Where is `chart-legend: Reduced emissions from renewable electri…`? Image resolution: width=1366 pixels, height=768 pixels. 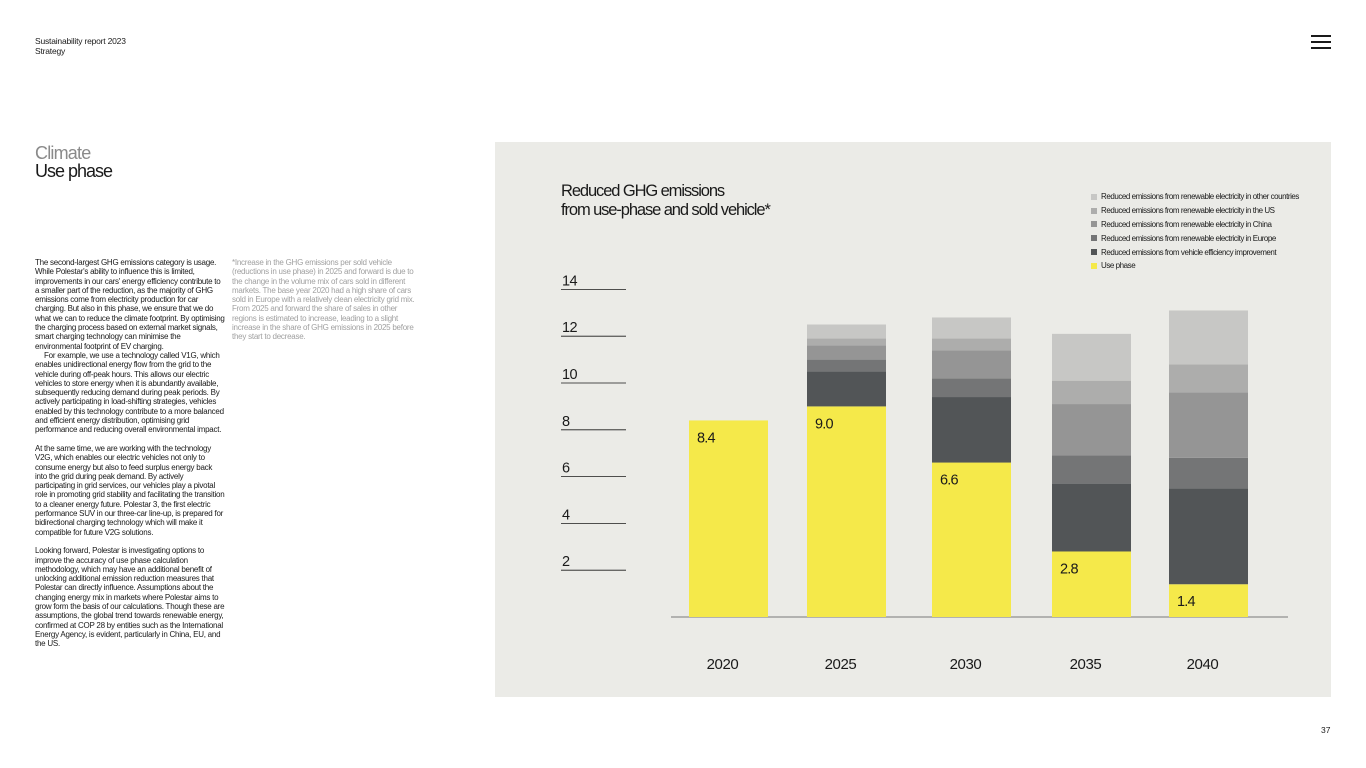 chart-legend: Reduced emissions from renewable electri… is located at coordinates (1195, 231).